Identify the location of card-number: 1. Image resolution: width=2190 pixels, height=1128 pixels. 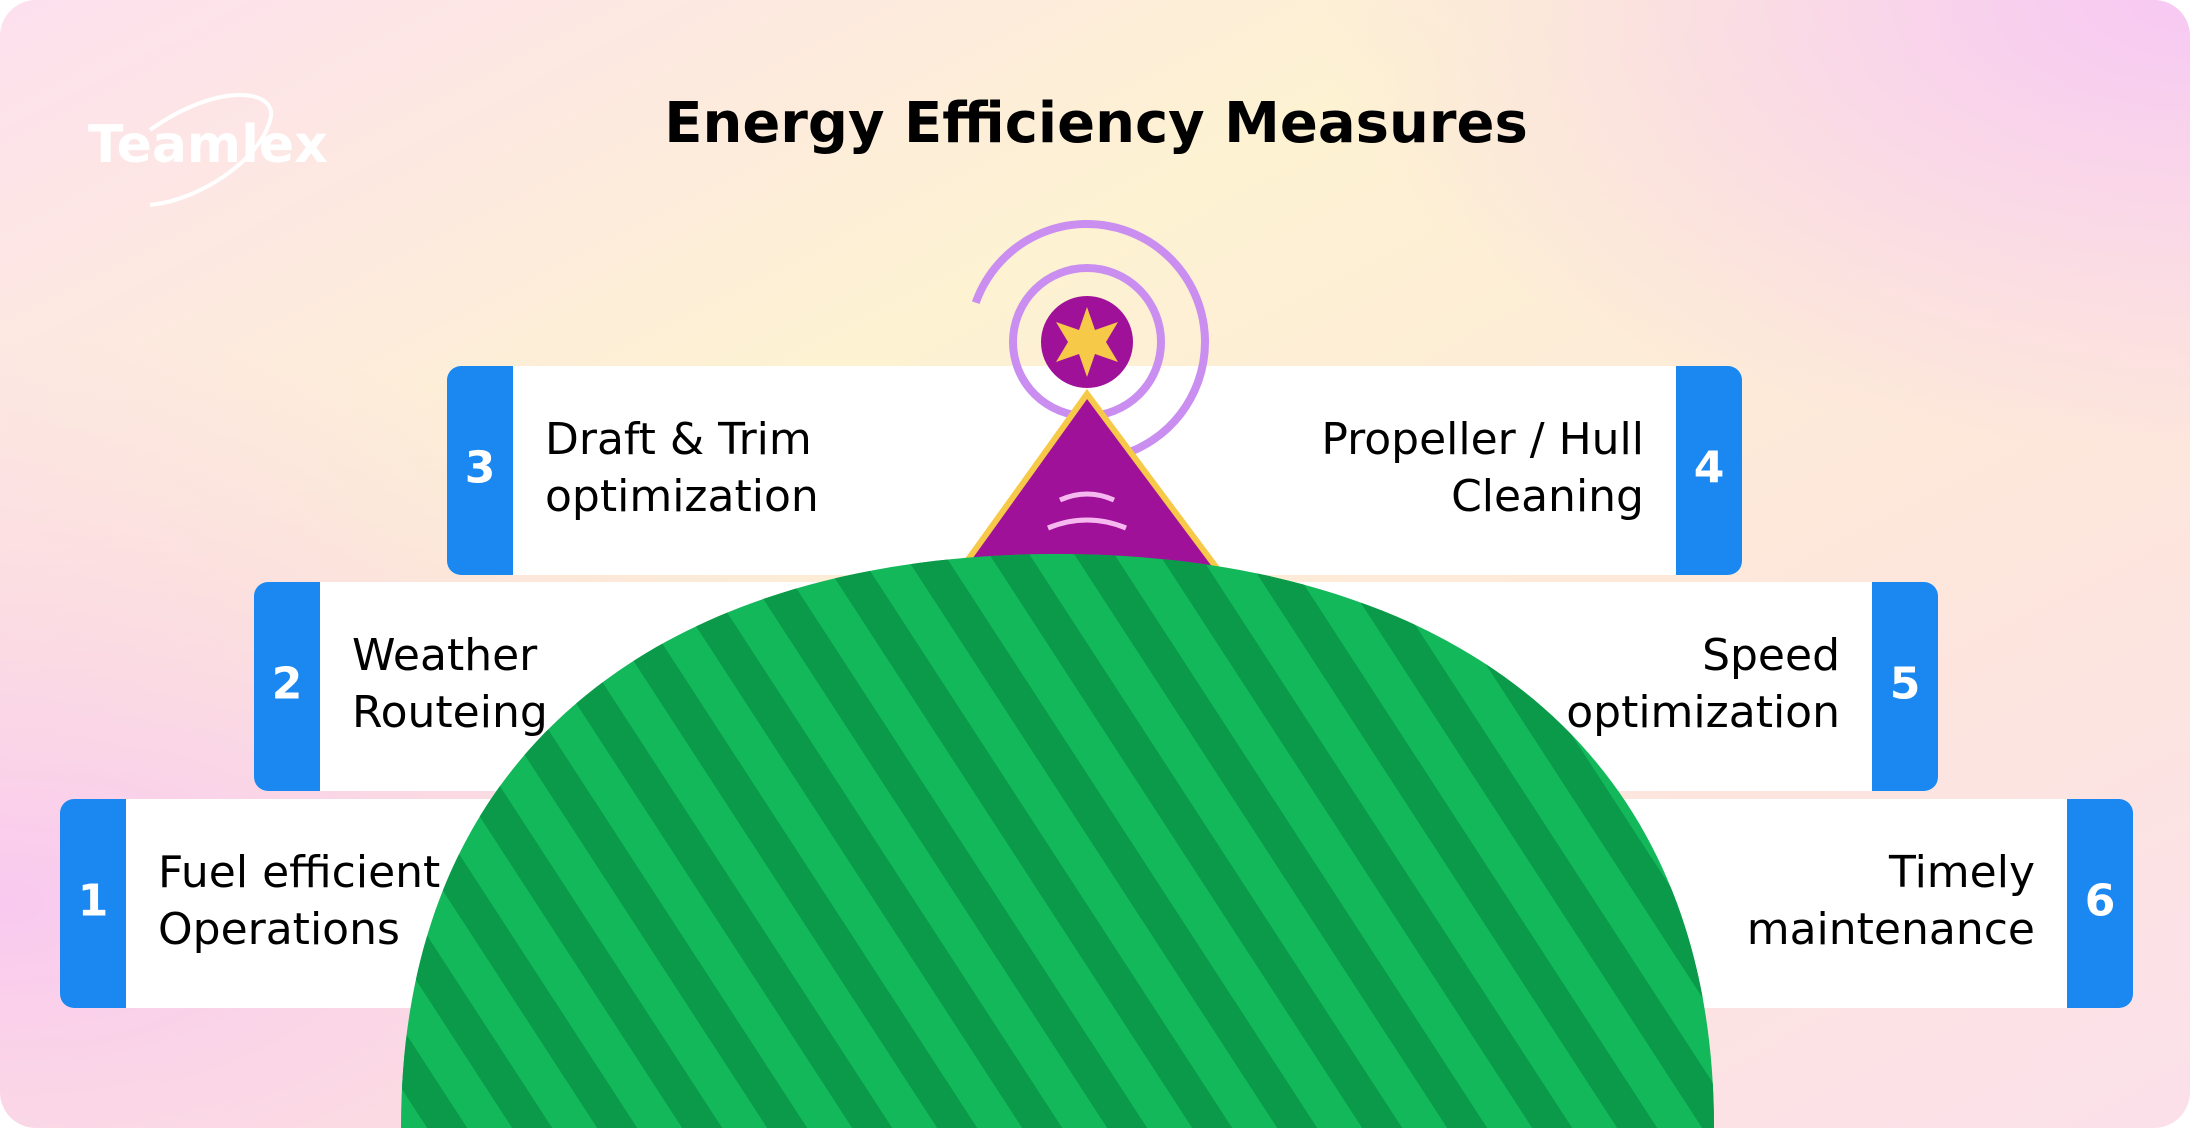
(93, 901).